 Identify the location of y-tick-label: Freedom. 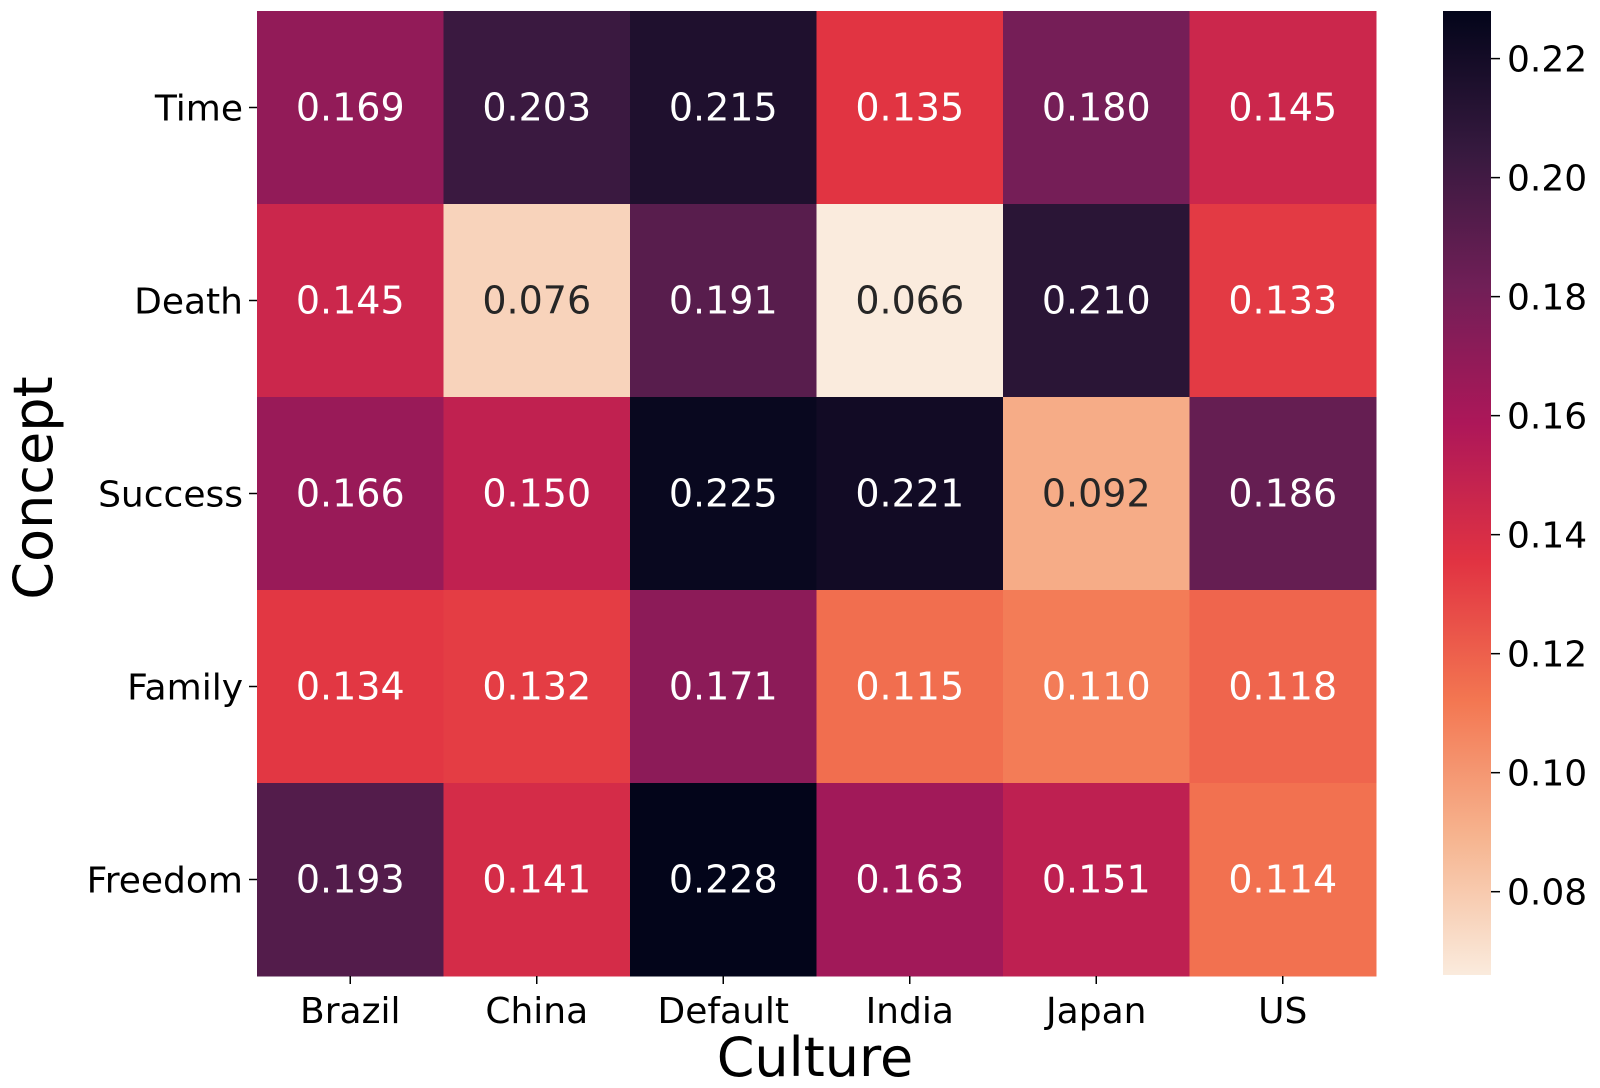
(165, 881).